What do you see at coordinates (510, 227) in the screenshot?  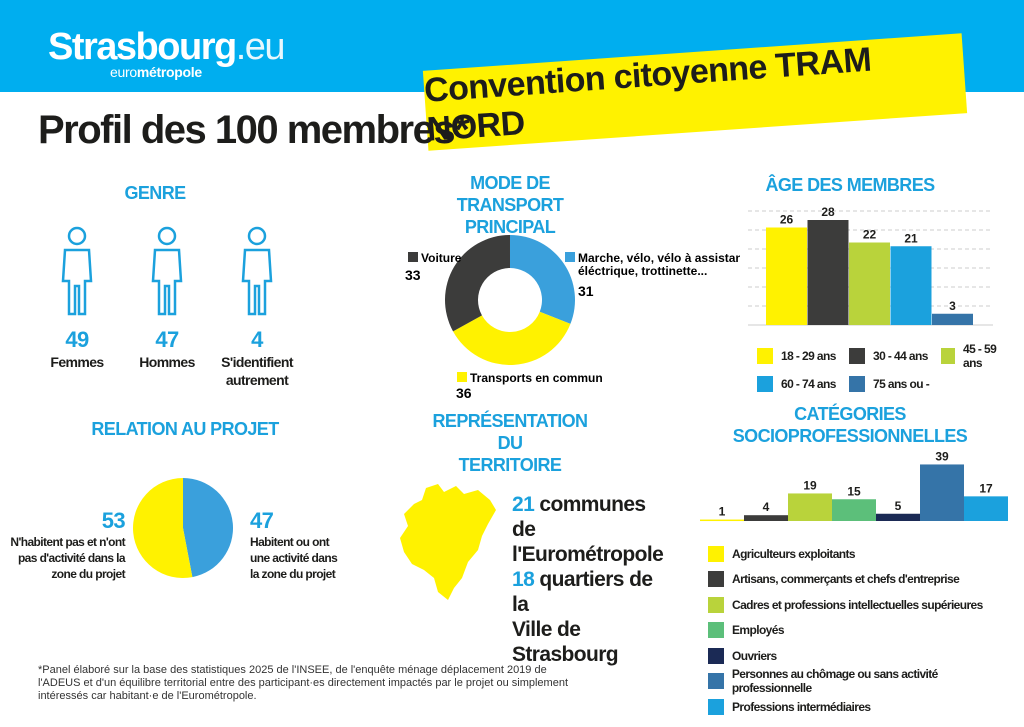 I see `transport-title-2: PRINCIPAL` at bounding box center [510, 227].